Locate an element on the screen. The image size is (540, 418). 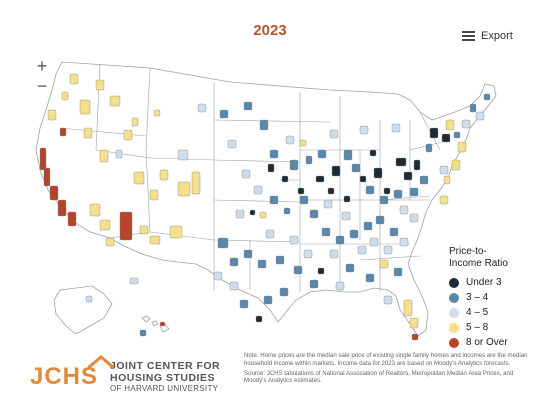
zoom-out-button: − is located at coordinates (42, 86).